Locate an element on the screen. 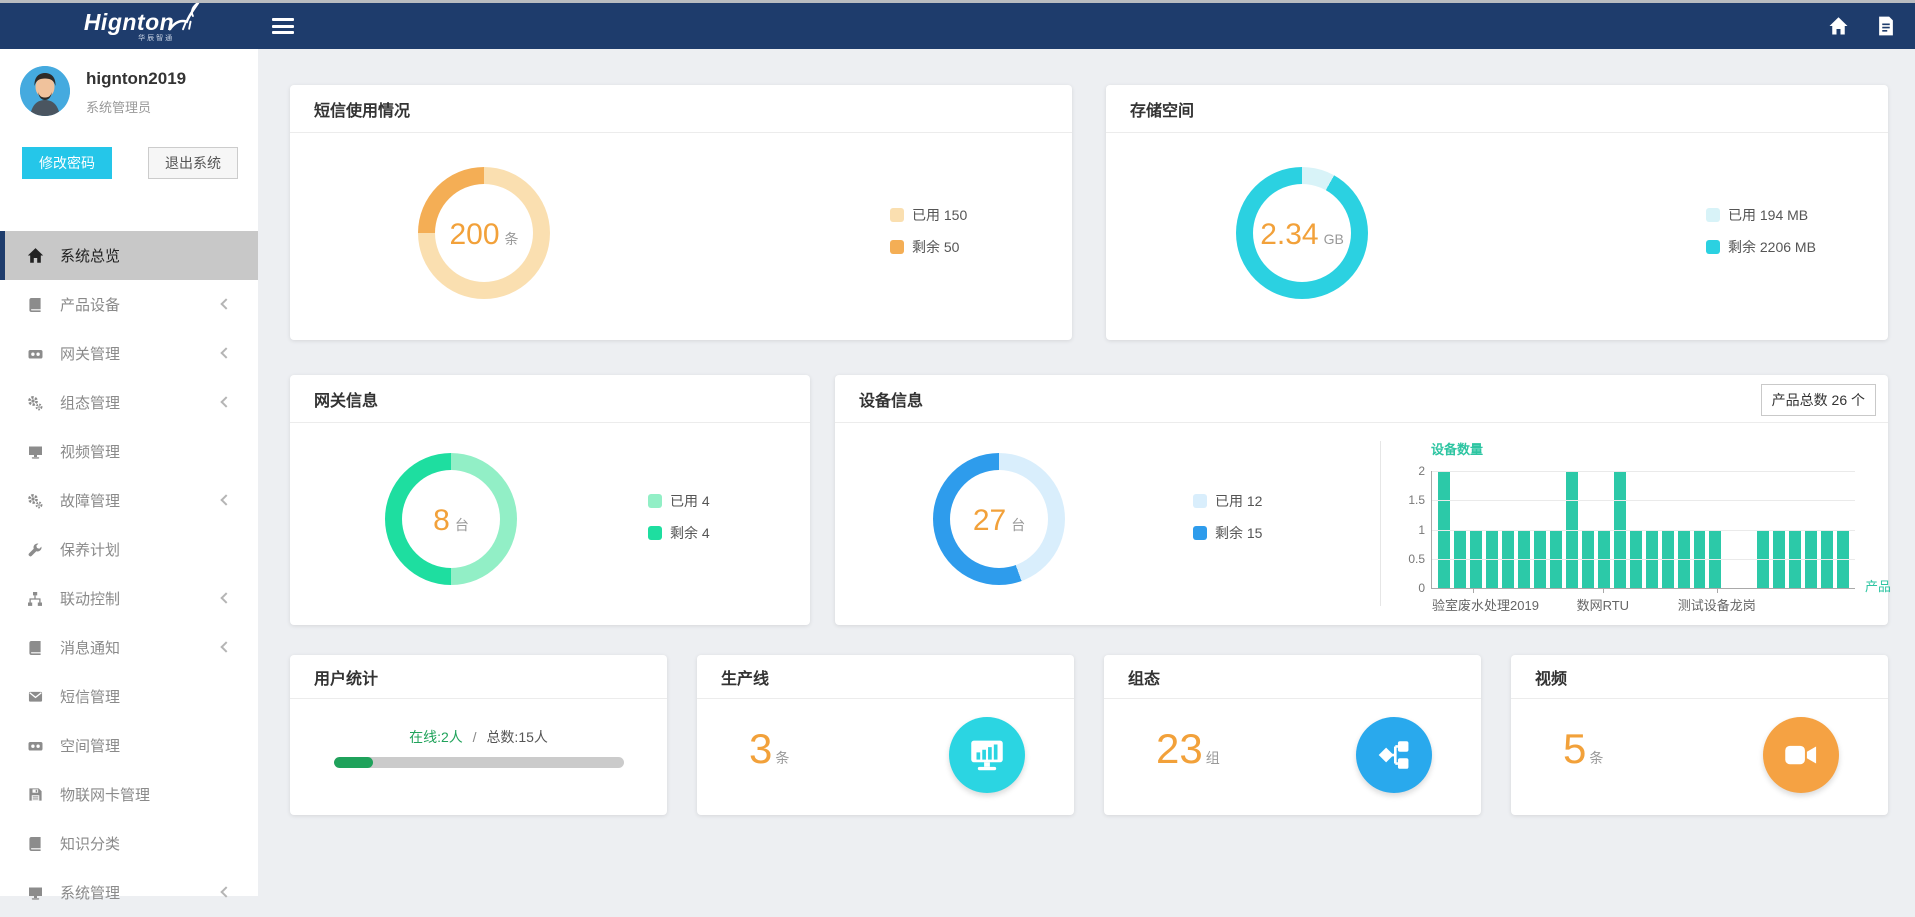 The width and height of the screenshot is (1915, 917). sidebar-item-notification: 消息通知 is located at coordinates (129, 647).